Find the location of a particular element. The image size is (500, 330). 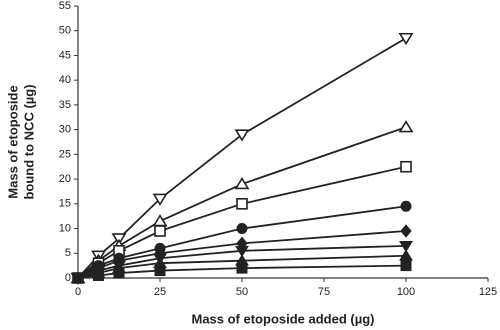

y-tick-label: 5 is located at coordinates (68, 253).